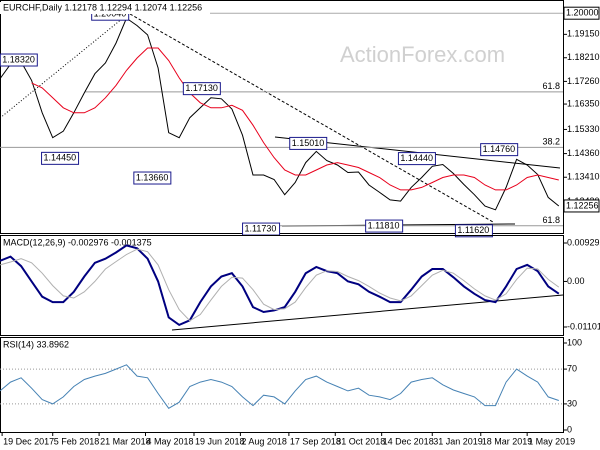 Image resolution: width=600 pixels, height=450 pixels. I want to click on y-tick-label: 1.15330, so click(583, 129).